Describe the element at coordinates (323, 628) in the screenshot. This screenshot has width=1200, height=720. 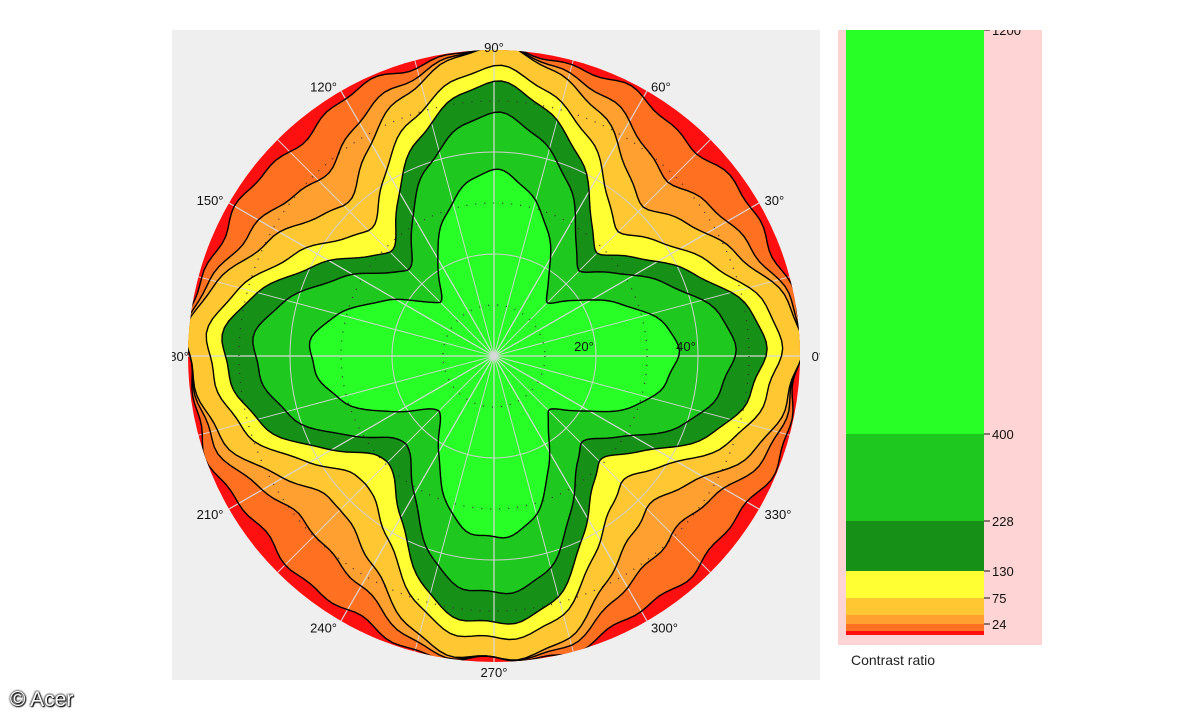
I see `angle-label-240: 240°` at that location.